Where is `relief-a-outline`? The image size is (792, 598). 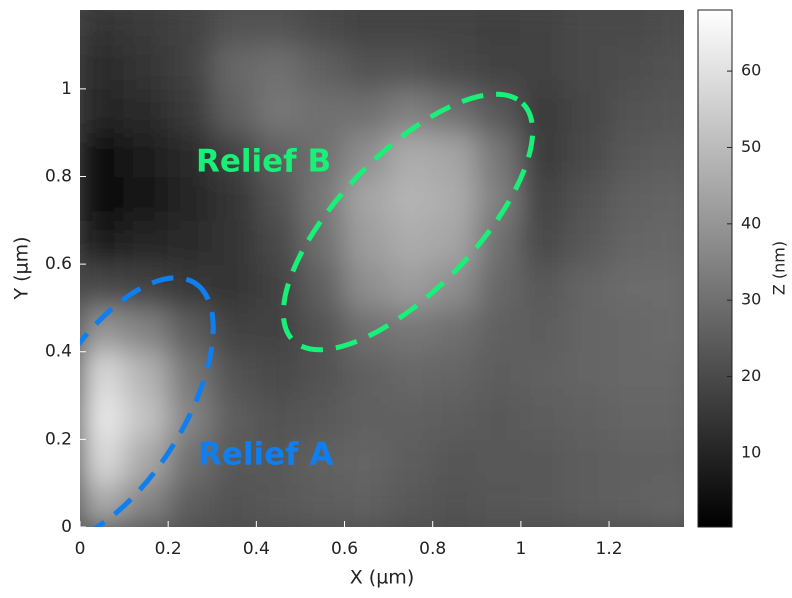 relief-a-outline is located at coordinates (148, 401).